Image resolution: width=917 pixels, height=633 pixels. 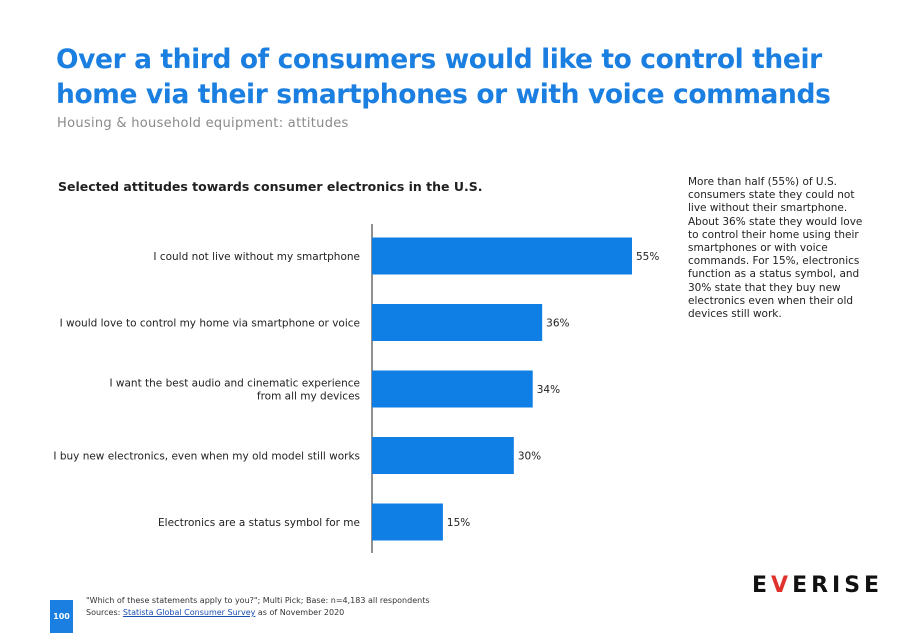 I want to click on everise-logo: EVERISE, so click(x=818, y=585).